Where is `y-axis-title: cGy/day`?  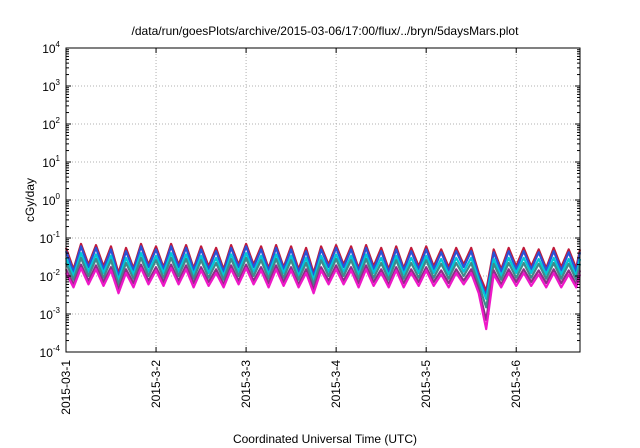 y-axis-title: cGy/day is located at coordinates (30, 200).